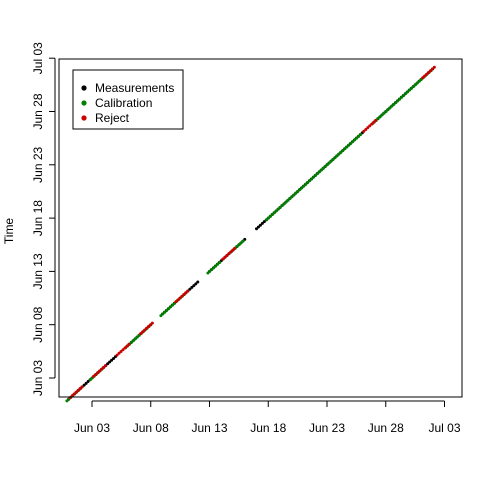 The height and width of the screenshot is (480, 480). Describe the element at coordinates (327, 428) in the screenshot. I see `x-tick-label: Jun 23` at that location.